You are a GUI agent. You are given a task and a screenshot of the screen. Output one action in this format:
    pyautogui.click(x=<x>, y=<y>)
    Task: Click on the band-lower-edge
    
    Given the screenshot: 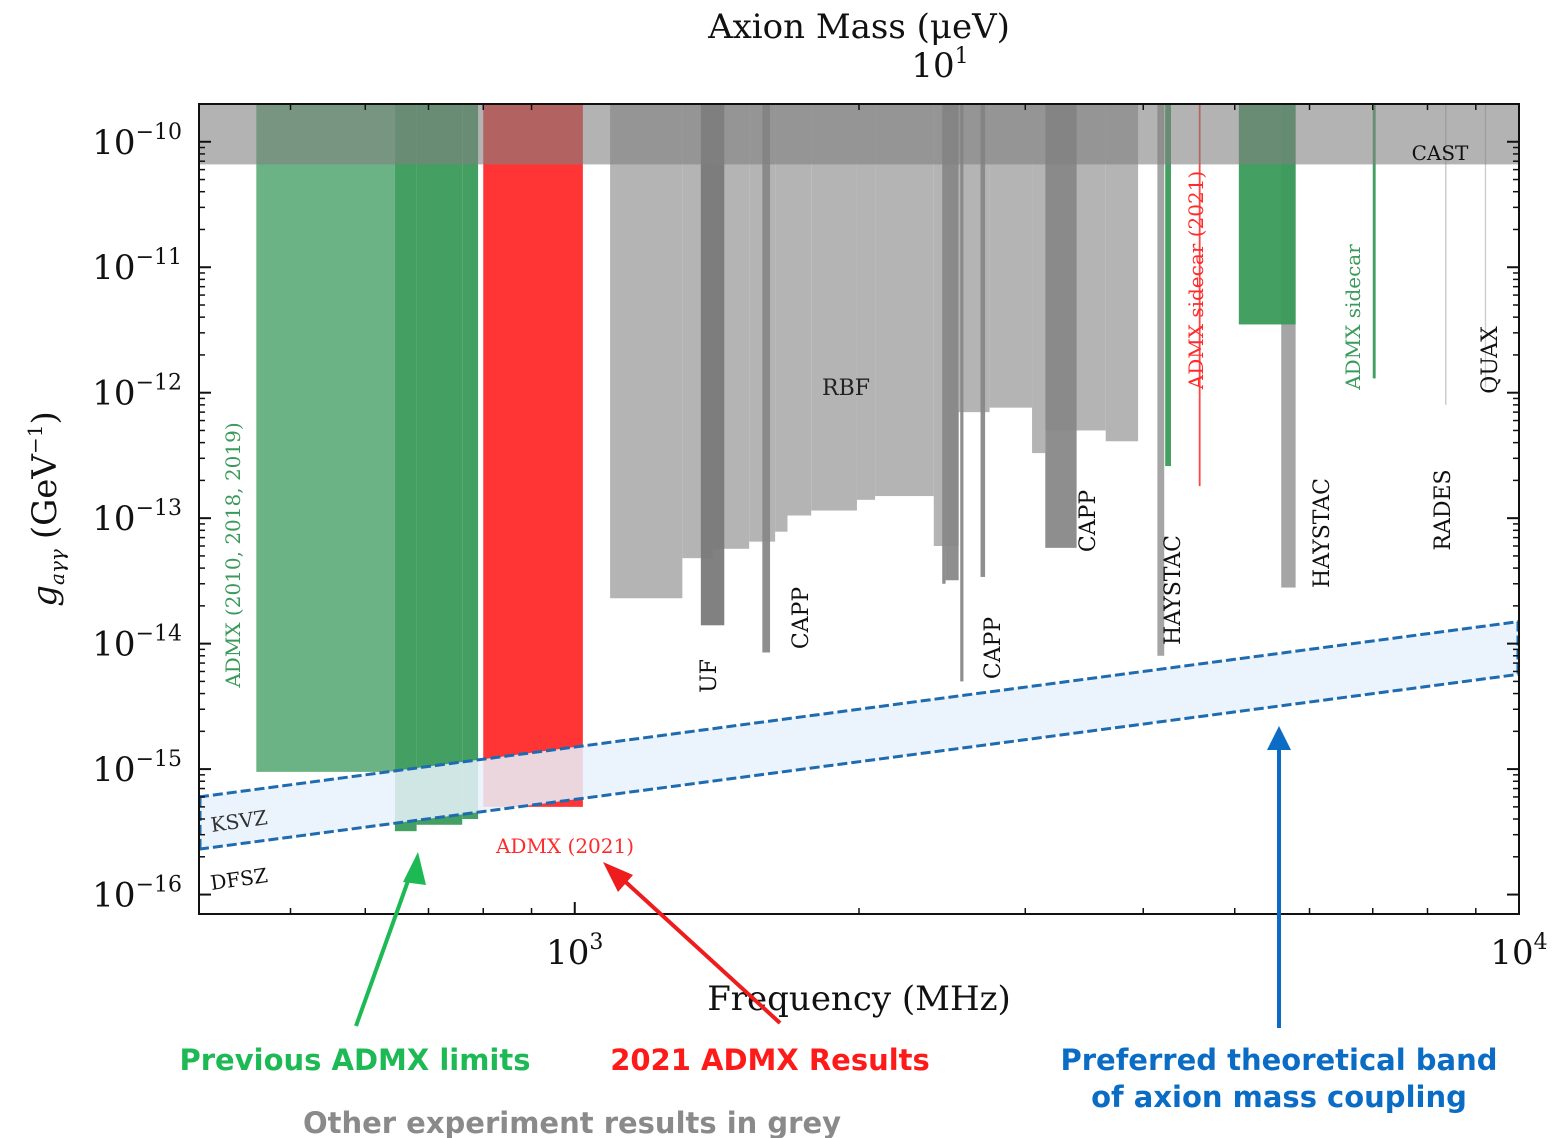 What is the action you would take?
    pyautogui.click(x=859, y=761)
    